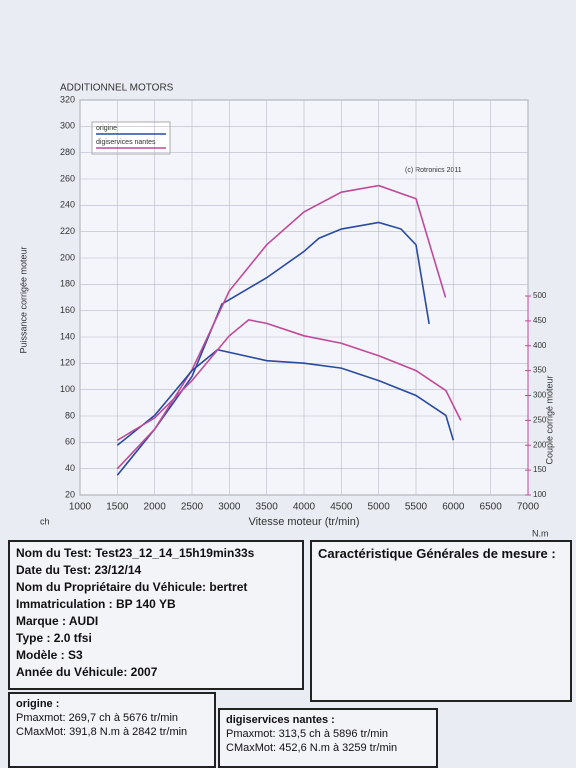  Describe the element at coordinates (67, 389) in the screenshot. I see `y-tick-label: 100` at that location.